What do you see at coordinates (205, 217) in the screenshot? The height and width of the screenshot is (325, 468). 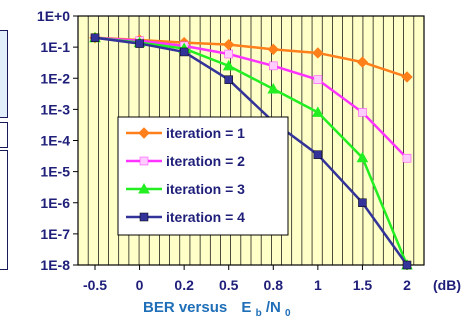 I see `legend-label: iteration = 4` at bounding box center [205, 217].